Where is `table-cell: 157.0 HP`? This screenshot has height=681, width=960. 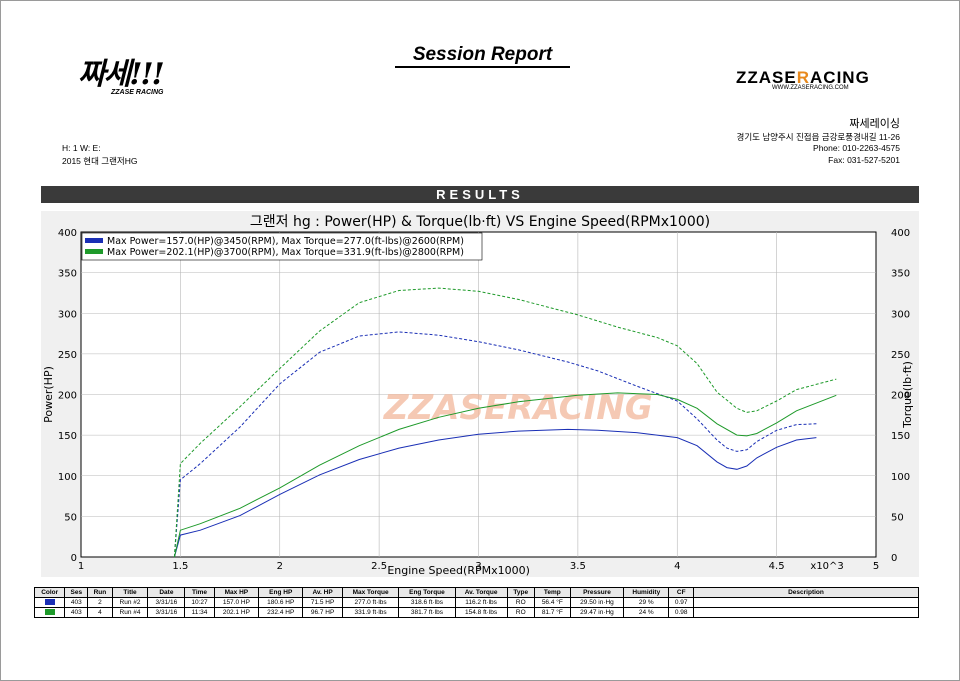 table-cell: 157.0 HP is located at coordinates (236, 602).